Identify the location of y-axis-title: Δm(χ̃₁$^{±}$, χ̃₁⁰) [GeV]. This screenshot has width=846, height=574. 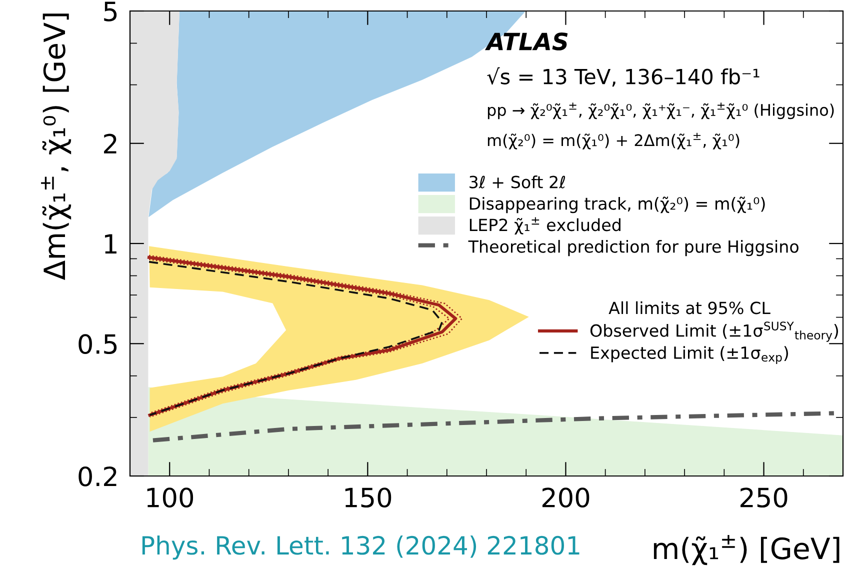
(56, 147).